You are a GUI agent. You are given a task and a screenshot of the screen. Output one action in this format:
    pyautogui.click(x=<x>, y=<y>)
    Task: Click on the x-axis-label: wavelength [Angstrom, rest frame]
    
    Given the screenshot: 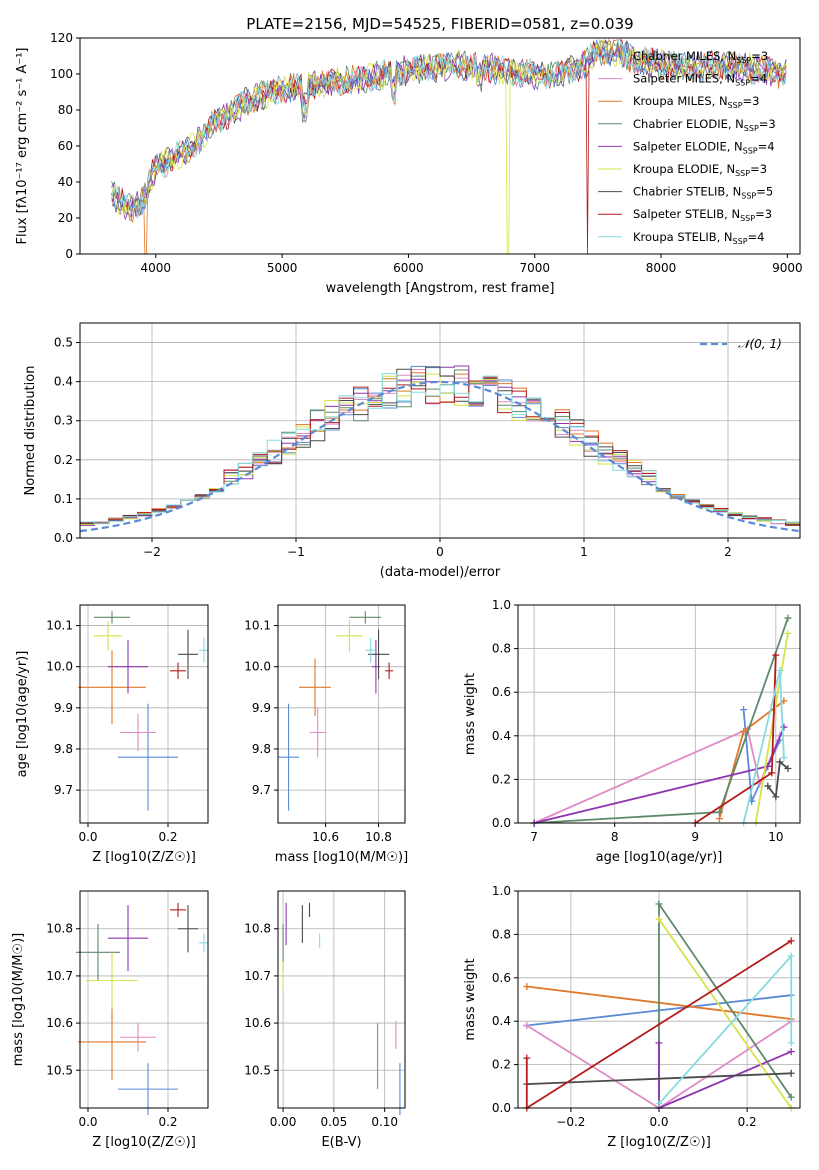 What is the action you would take?
    pyautogui.click(x=440, y=288)
    